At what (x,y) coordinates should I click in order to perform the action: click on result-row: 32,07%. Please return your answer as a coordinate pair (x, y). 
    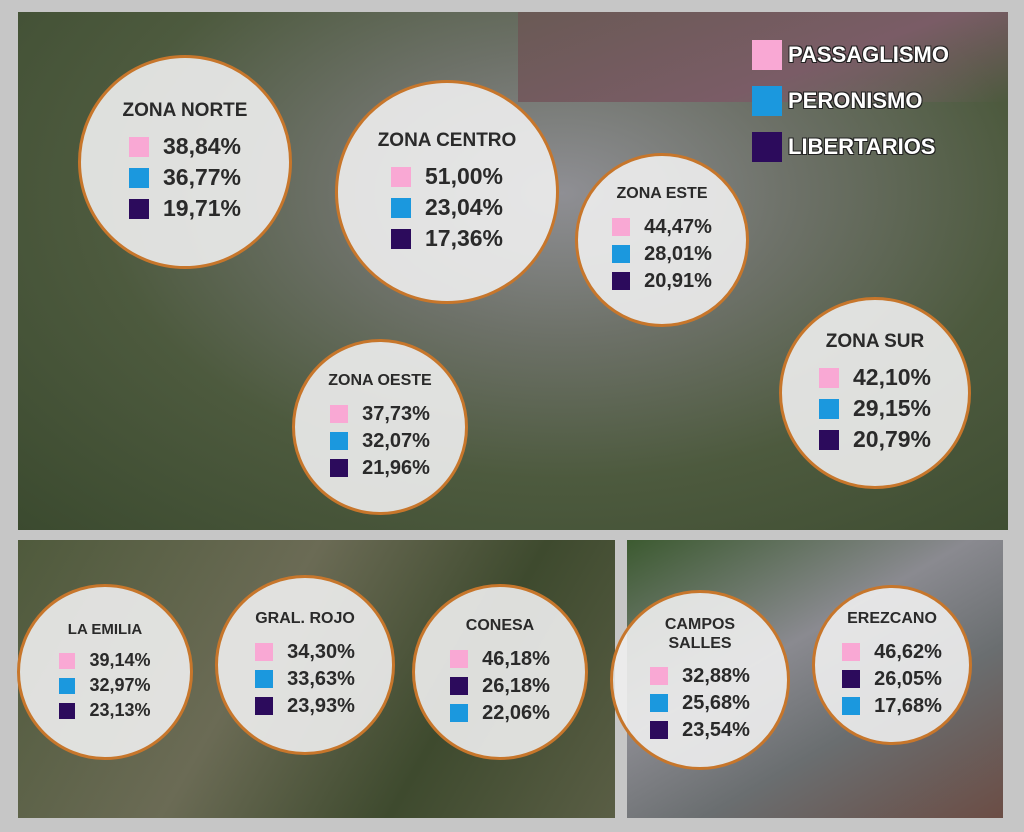
    Looking at the image, I should click on (380, 441).